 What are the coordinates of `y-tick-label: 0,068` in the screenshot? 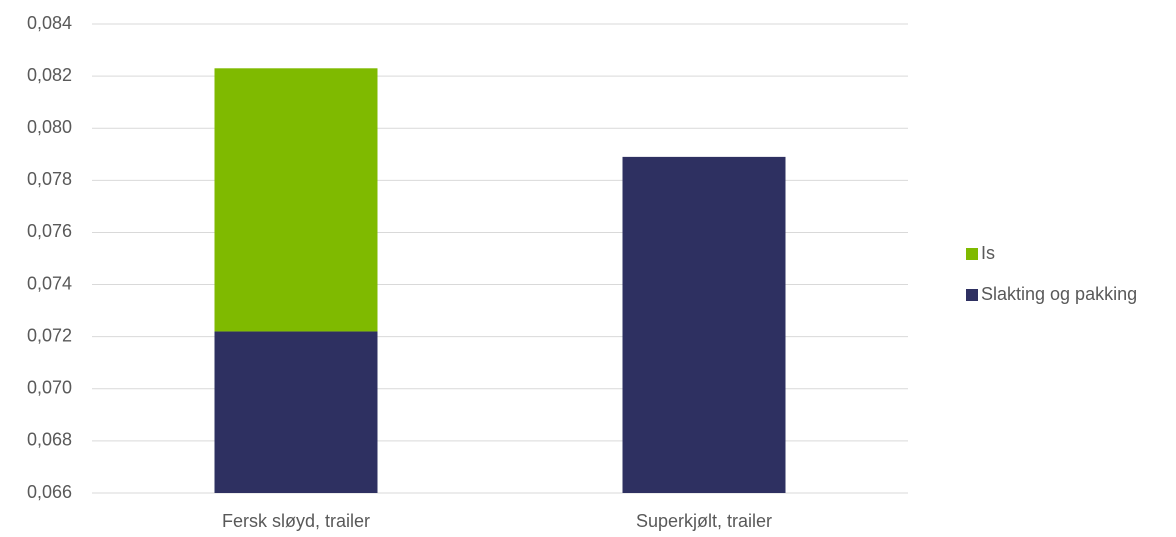 It's located at (49, 440).